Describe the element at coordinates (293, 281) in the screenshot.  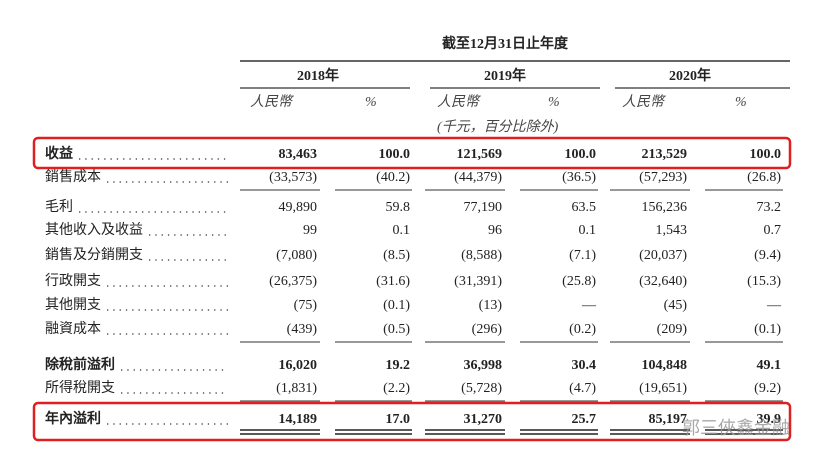
I see `cell: (26,375)` at that location.